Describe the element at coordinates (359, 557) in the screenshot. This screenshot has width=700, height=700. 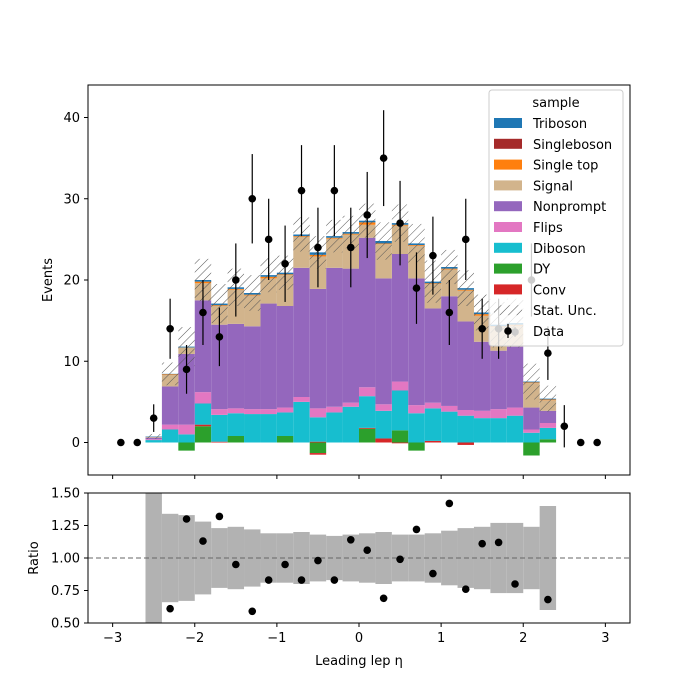
I see `ratio-points` at that location.